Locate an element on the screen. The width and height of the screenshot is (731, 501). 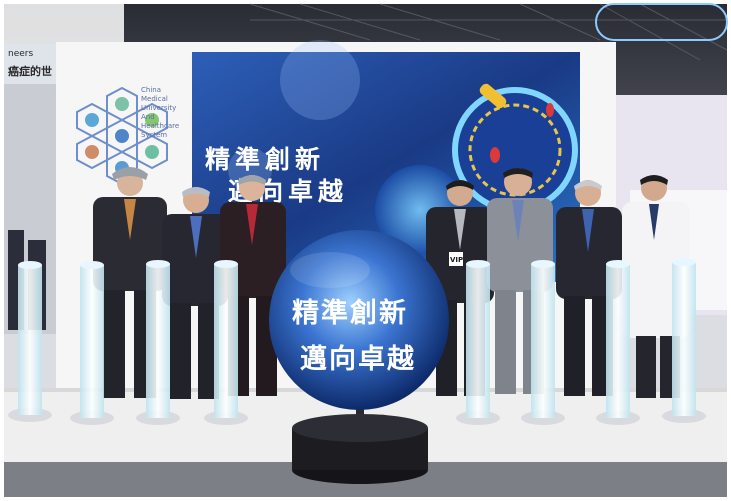
logo-line: System is located at coordinates (154, 135).